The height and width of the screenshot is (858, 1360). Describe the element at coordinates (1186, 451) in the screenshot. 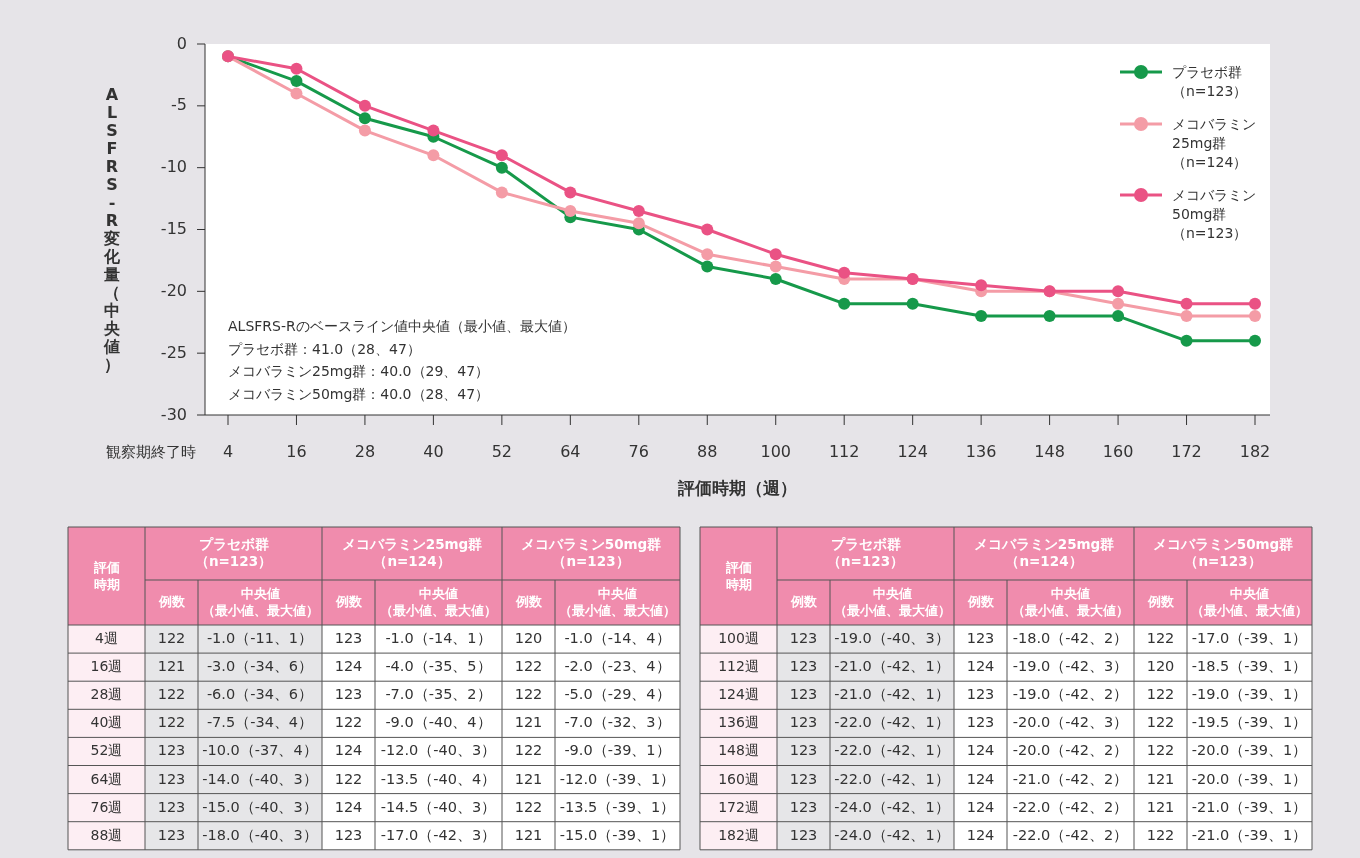

I see `x-tick-label: 172` at that location.